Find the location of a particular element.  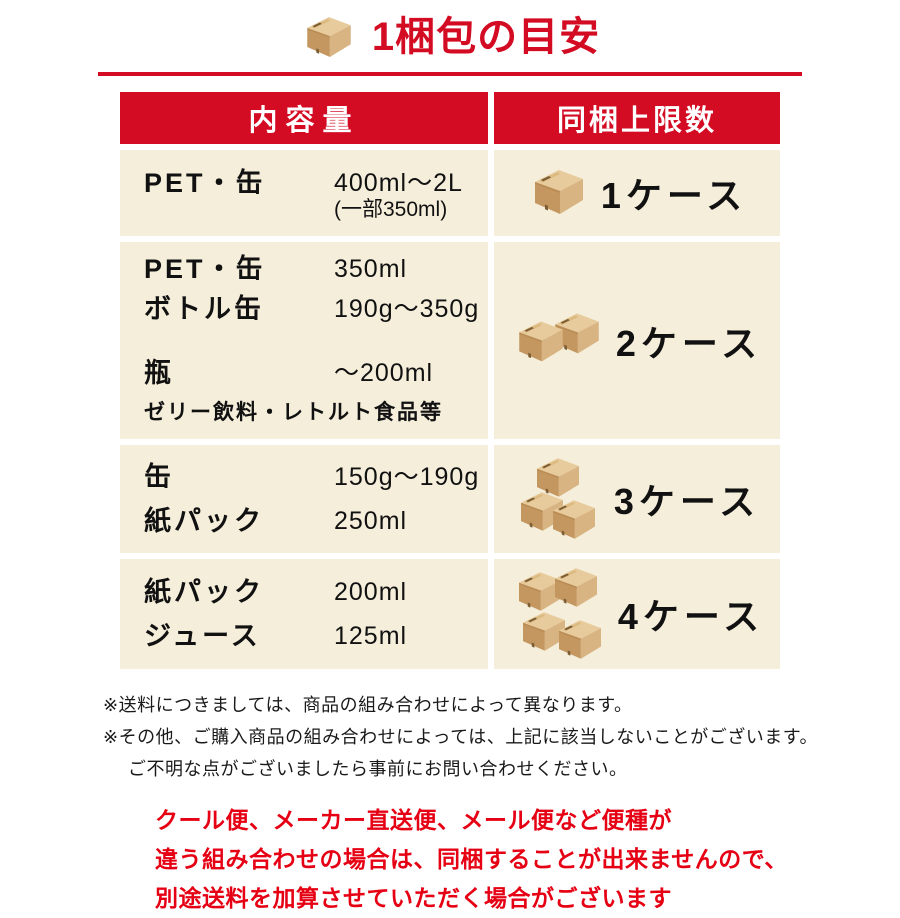

contents-cell: 缶 150g〜190g 紙パック 250ml is located at coordinates (304, 499).